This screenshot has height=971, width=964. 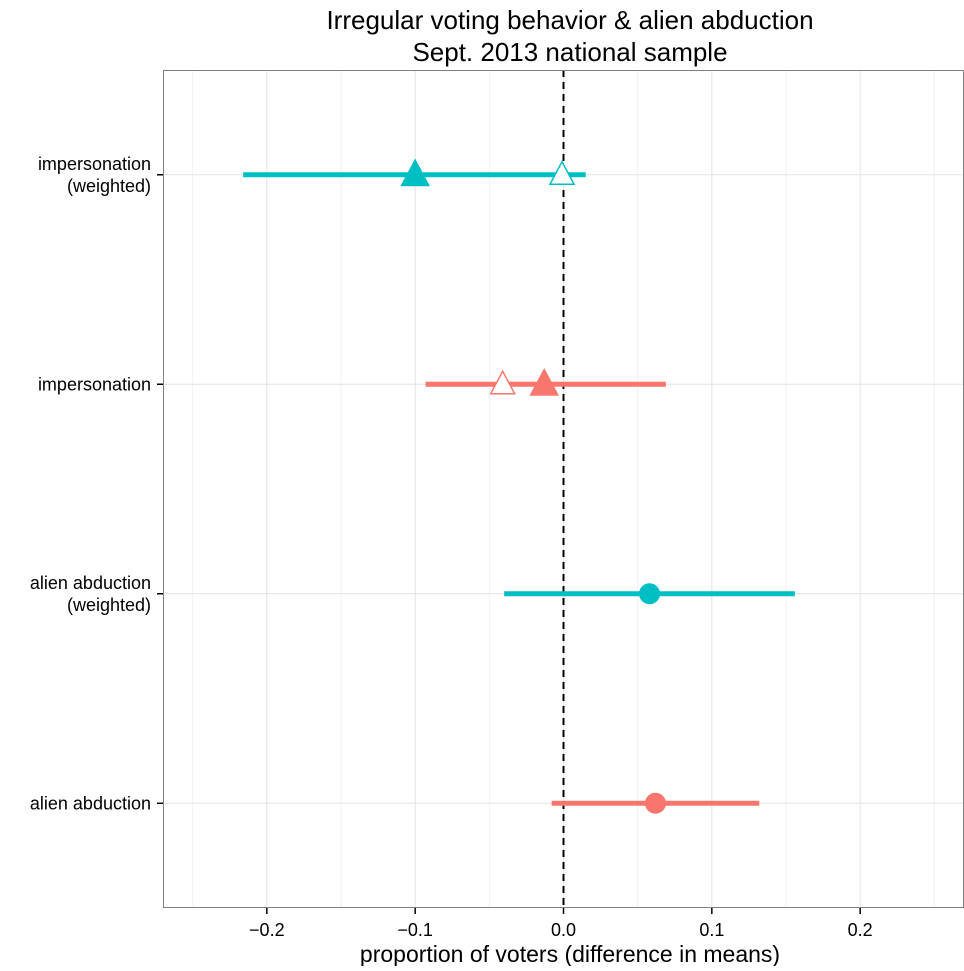 What do you see at coordinates (655, 803) in the screenshot?
I see `circle-point-alien-abduction` at bounding box center [655, 803].